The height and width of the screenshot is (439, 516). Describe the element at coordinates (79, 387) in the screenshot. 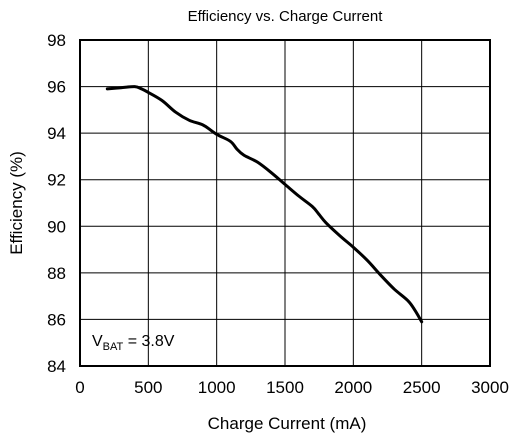

I see `x-tick-label: 0` at that location.